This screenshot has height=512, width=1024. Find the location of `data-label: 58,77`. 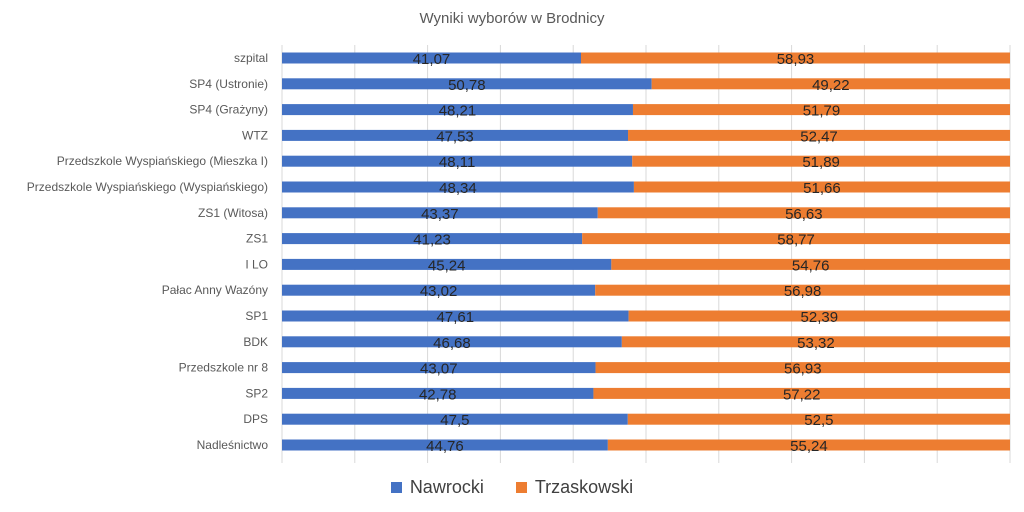

data-label: 58,77 is located at coordinates (796, 240).